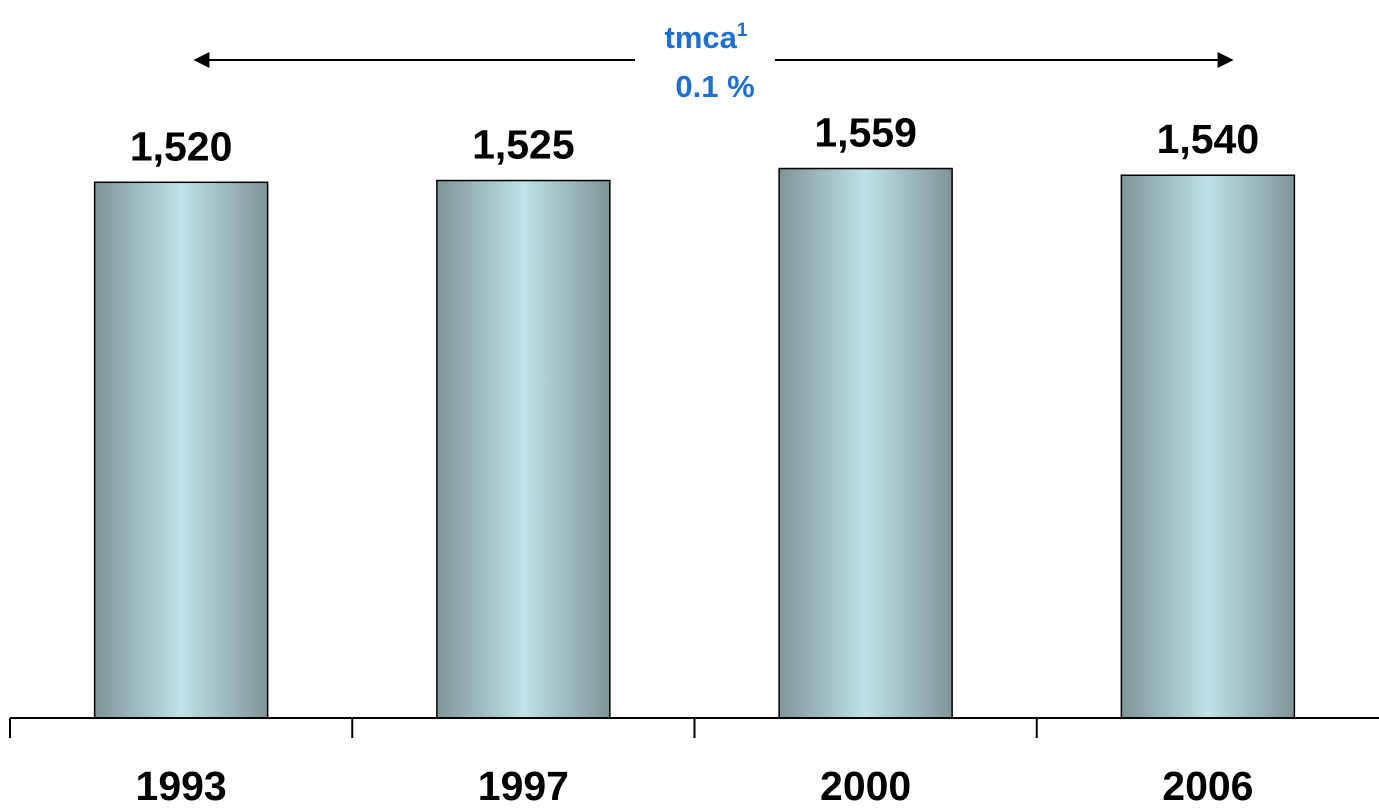 The width and height of the screenshot is (1379, 812). What do you see at coordinates (865, 133) in the screenshot?
I see `data-label-2000: 1,559` at bounding box center [865, 133].